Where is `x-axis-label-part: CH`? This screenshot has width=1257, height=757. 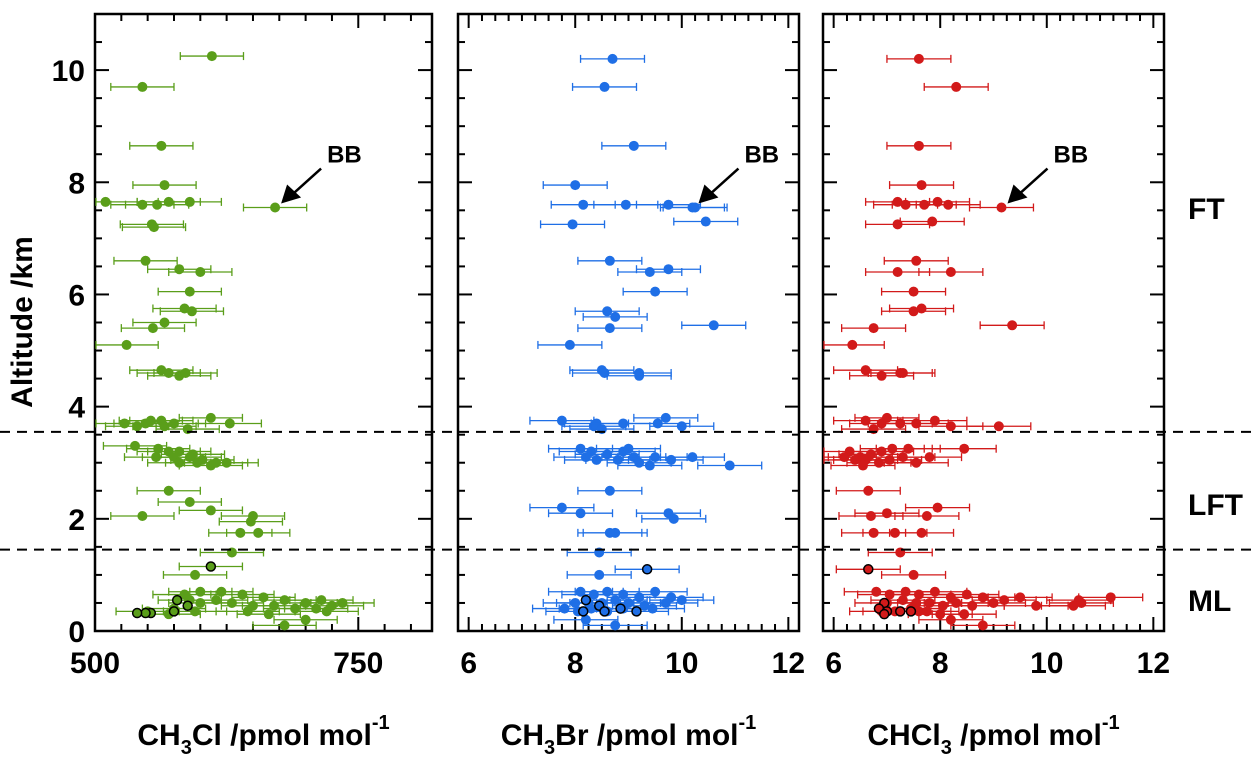
x-axis-label-part: CH is located at coordinates (158, 735).